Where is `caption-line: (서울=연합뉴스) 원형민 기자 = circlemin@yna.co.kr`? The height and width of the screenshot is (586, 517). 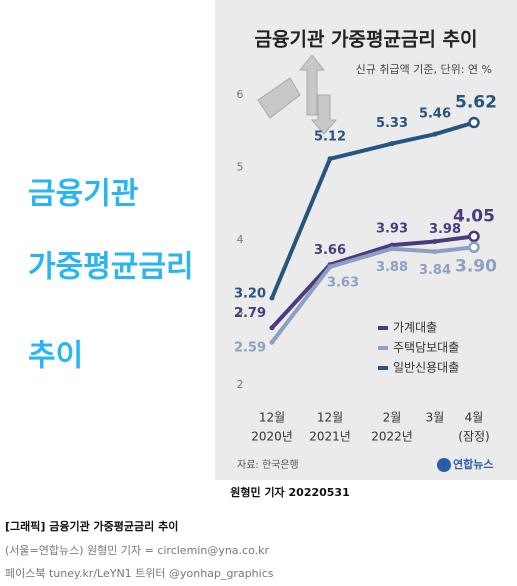
caption-line: (서울=연합뉴스) 원형민 기자 = circlemin@yna.co.kr is located at coordinates (137, 550).